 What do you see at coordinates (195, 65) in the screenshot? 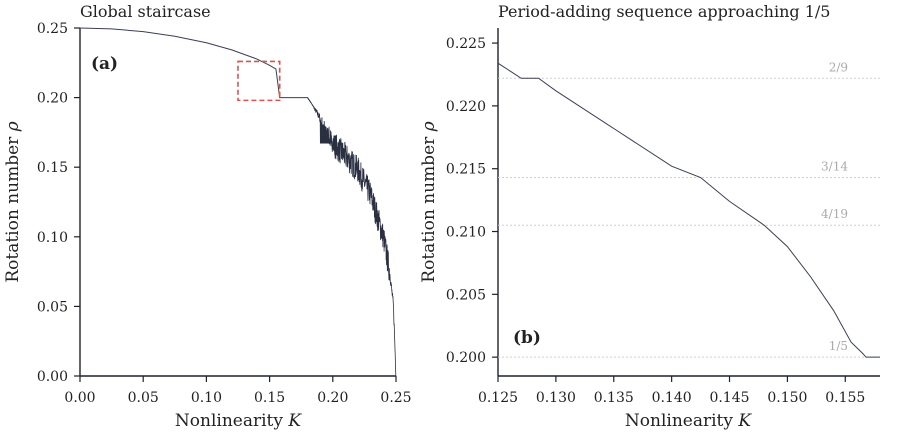
I see `panel-a-staircase-curve` at bounding box center [195, 65].